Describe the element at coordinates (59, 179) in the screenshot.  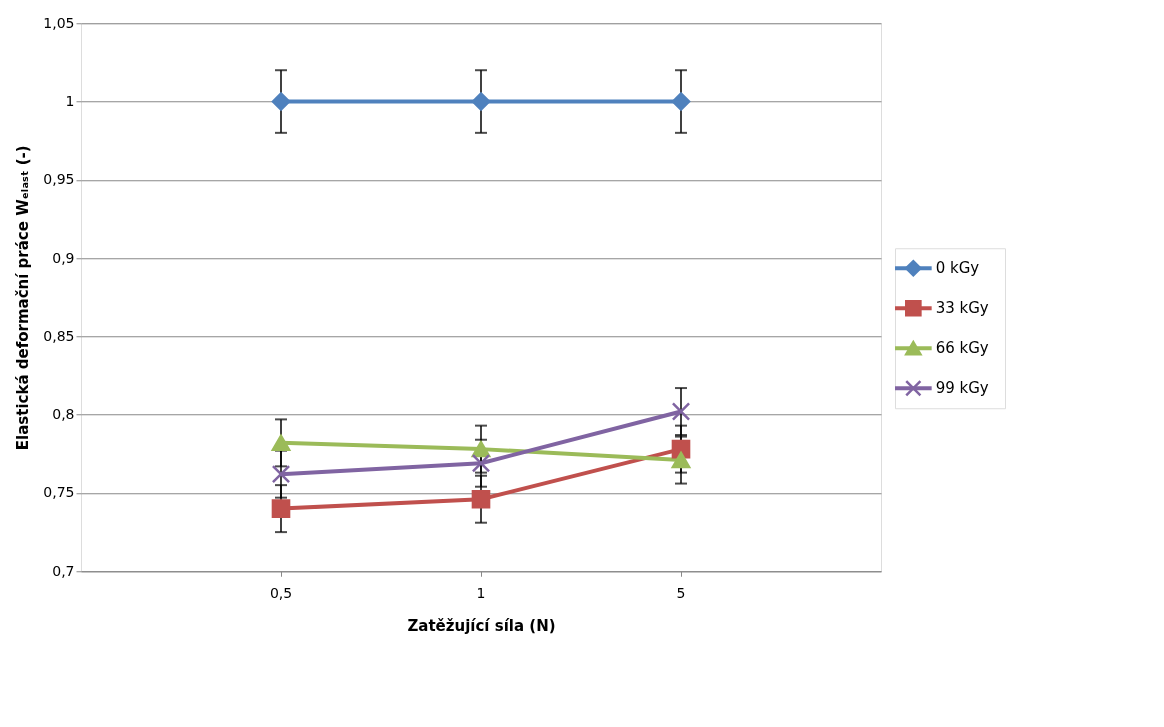
I see `y-tick-label: 0,95` at that location.